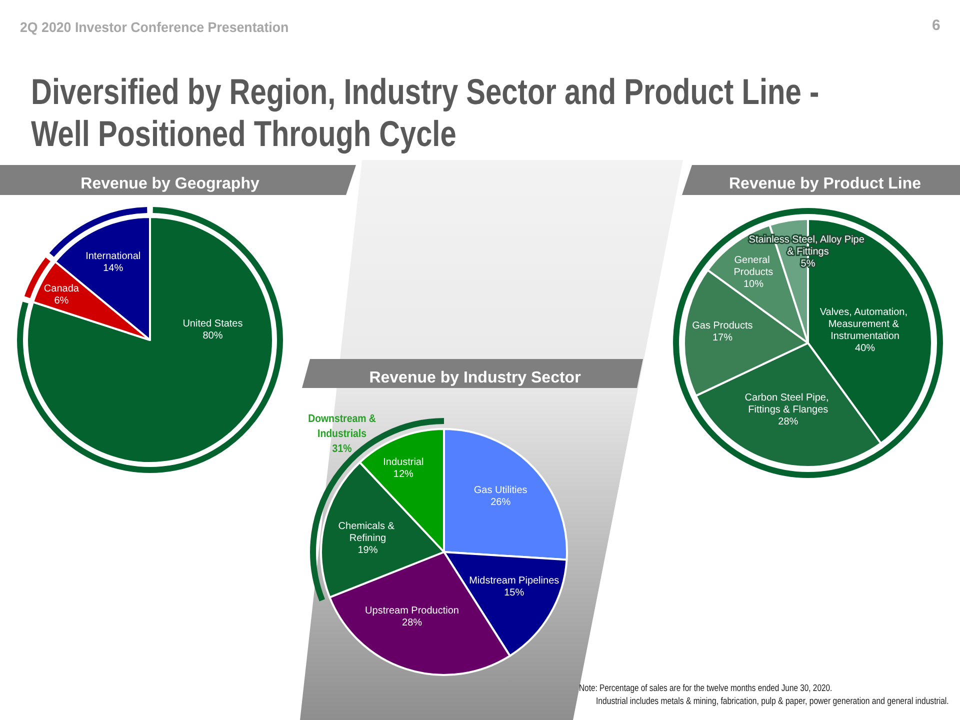 Image resolution: width=960 pixels, height=720 pixels. What do you see at coordinates (403, 462) in the screenshot?
I see `slice-label: Industrial` at bounding box center [403, 462].